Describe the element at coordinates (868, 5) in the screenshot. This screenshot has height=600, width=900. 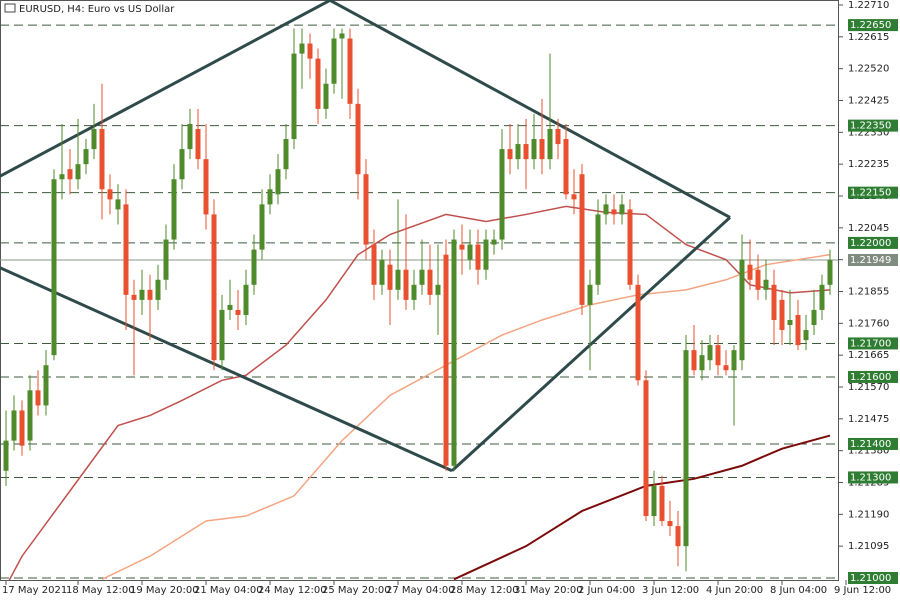
I see `y-tick-label: 1.22710` at that location.